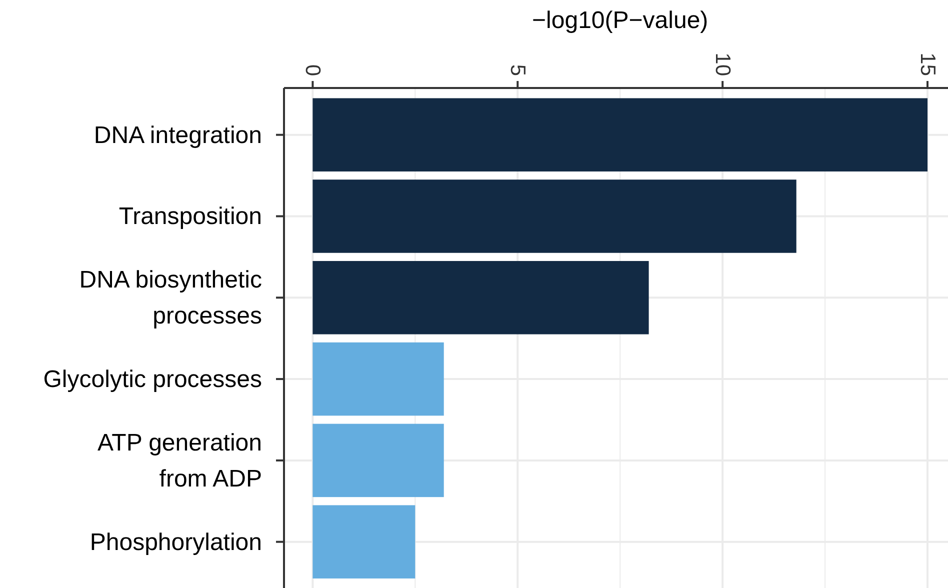 Image resolution: width=948 pixels, height=588 pixels. I want to click on y-tick-label: Phosphorylation, so click(176, 542).